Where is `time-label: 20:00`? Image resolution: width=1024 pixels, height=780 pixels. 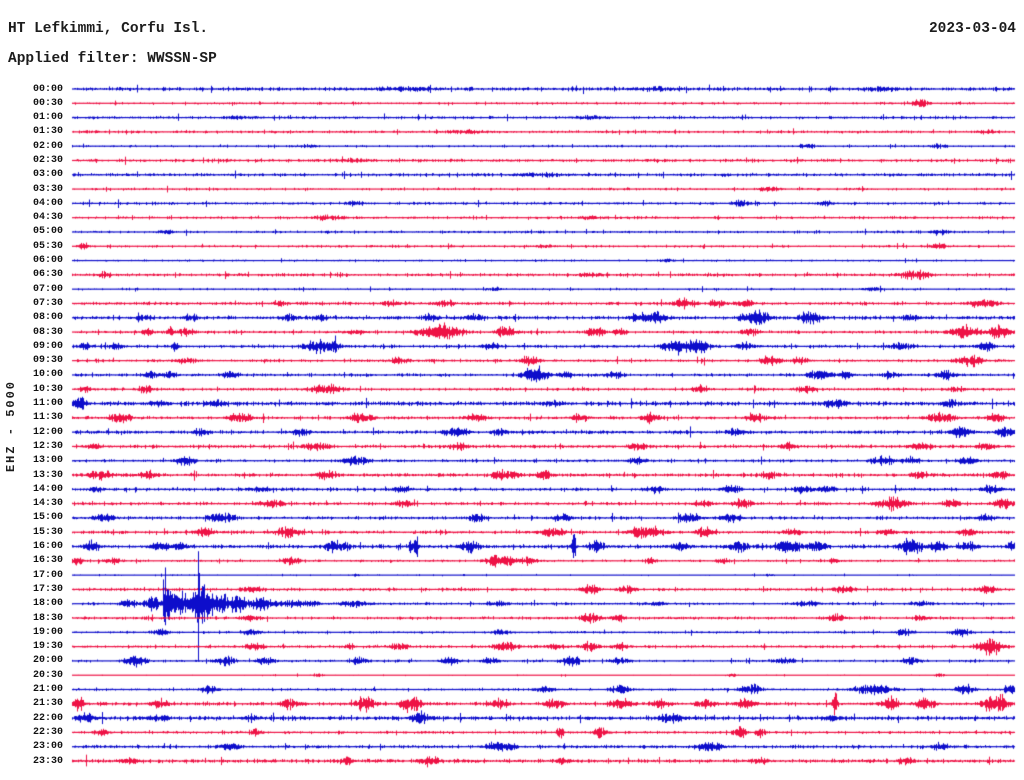
time-label: 20:00 is located at coordinates (47, 661).